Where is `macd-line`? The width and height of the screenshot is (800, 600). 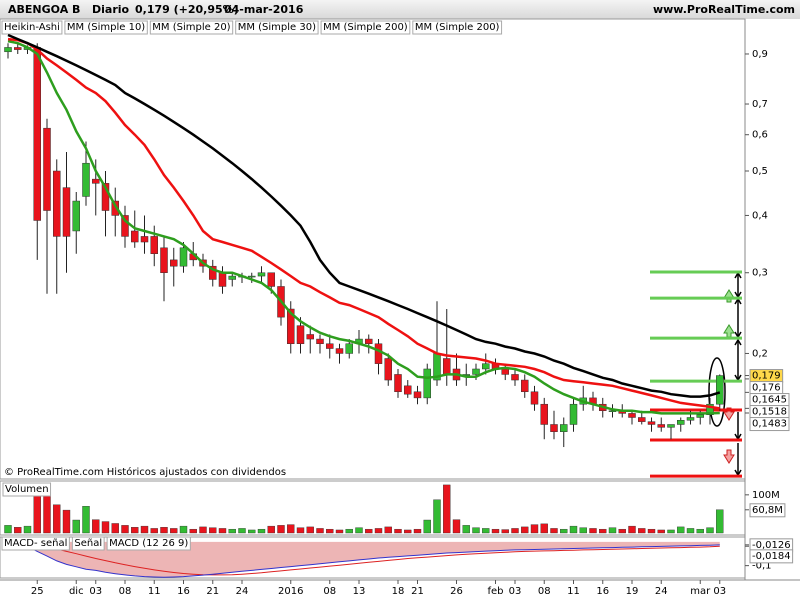
macd-line is located at coordinates (363, 559).